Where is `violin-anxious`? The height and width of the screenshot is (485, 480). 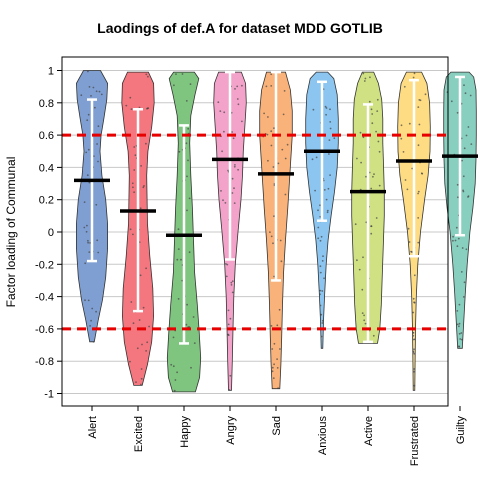 violin-anxious is located at coordinates (322, 210).